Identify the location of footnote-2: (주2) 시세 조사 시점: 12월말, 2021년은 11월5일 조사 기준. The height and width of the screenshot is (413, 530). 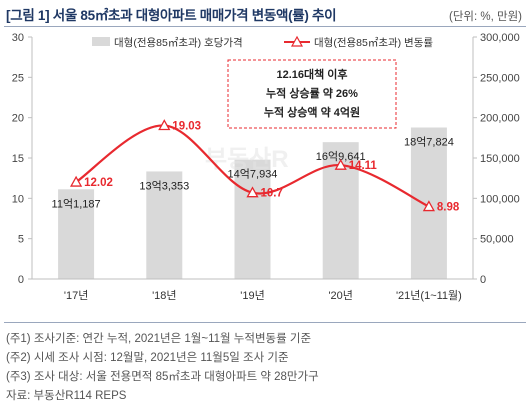
(147, 358).